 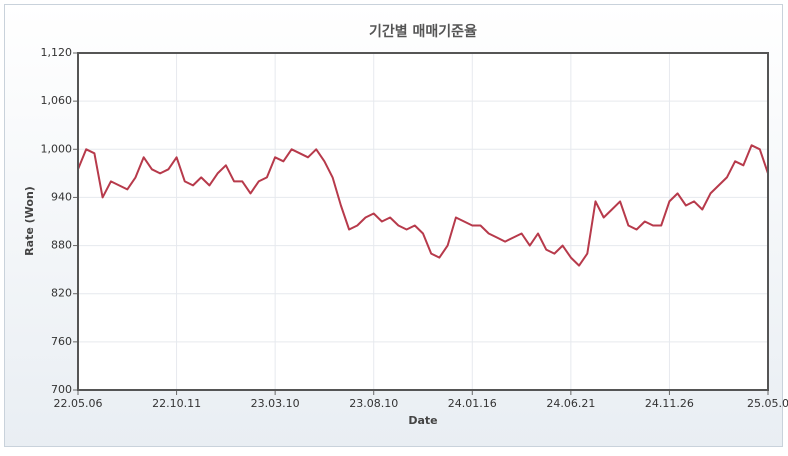 I want to click on y-tick-label: 1,060, so click(x=57, y=100).